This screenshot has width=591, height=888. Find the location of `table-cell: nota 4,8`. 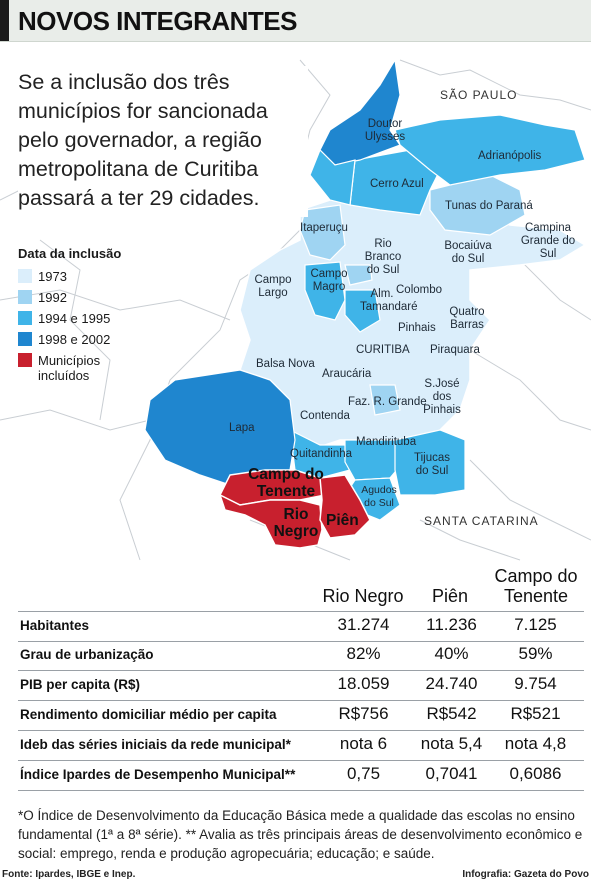

table-cell: nota 4,8 is located at coordinates (535, 743).